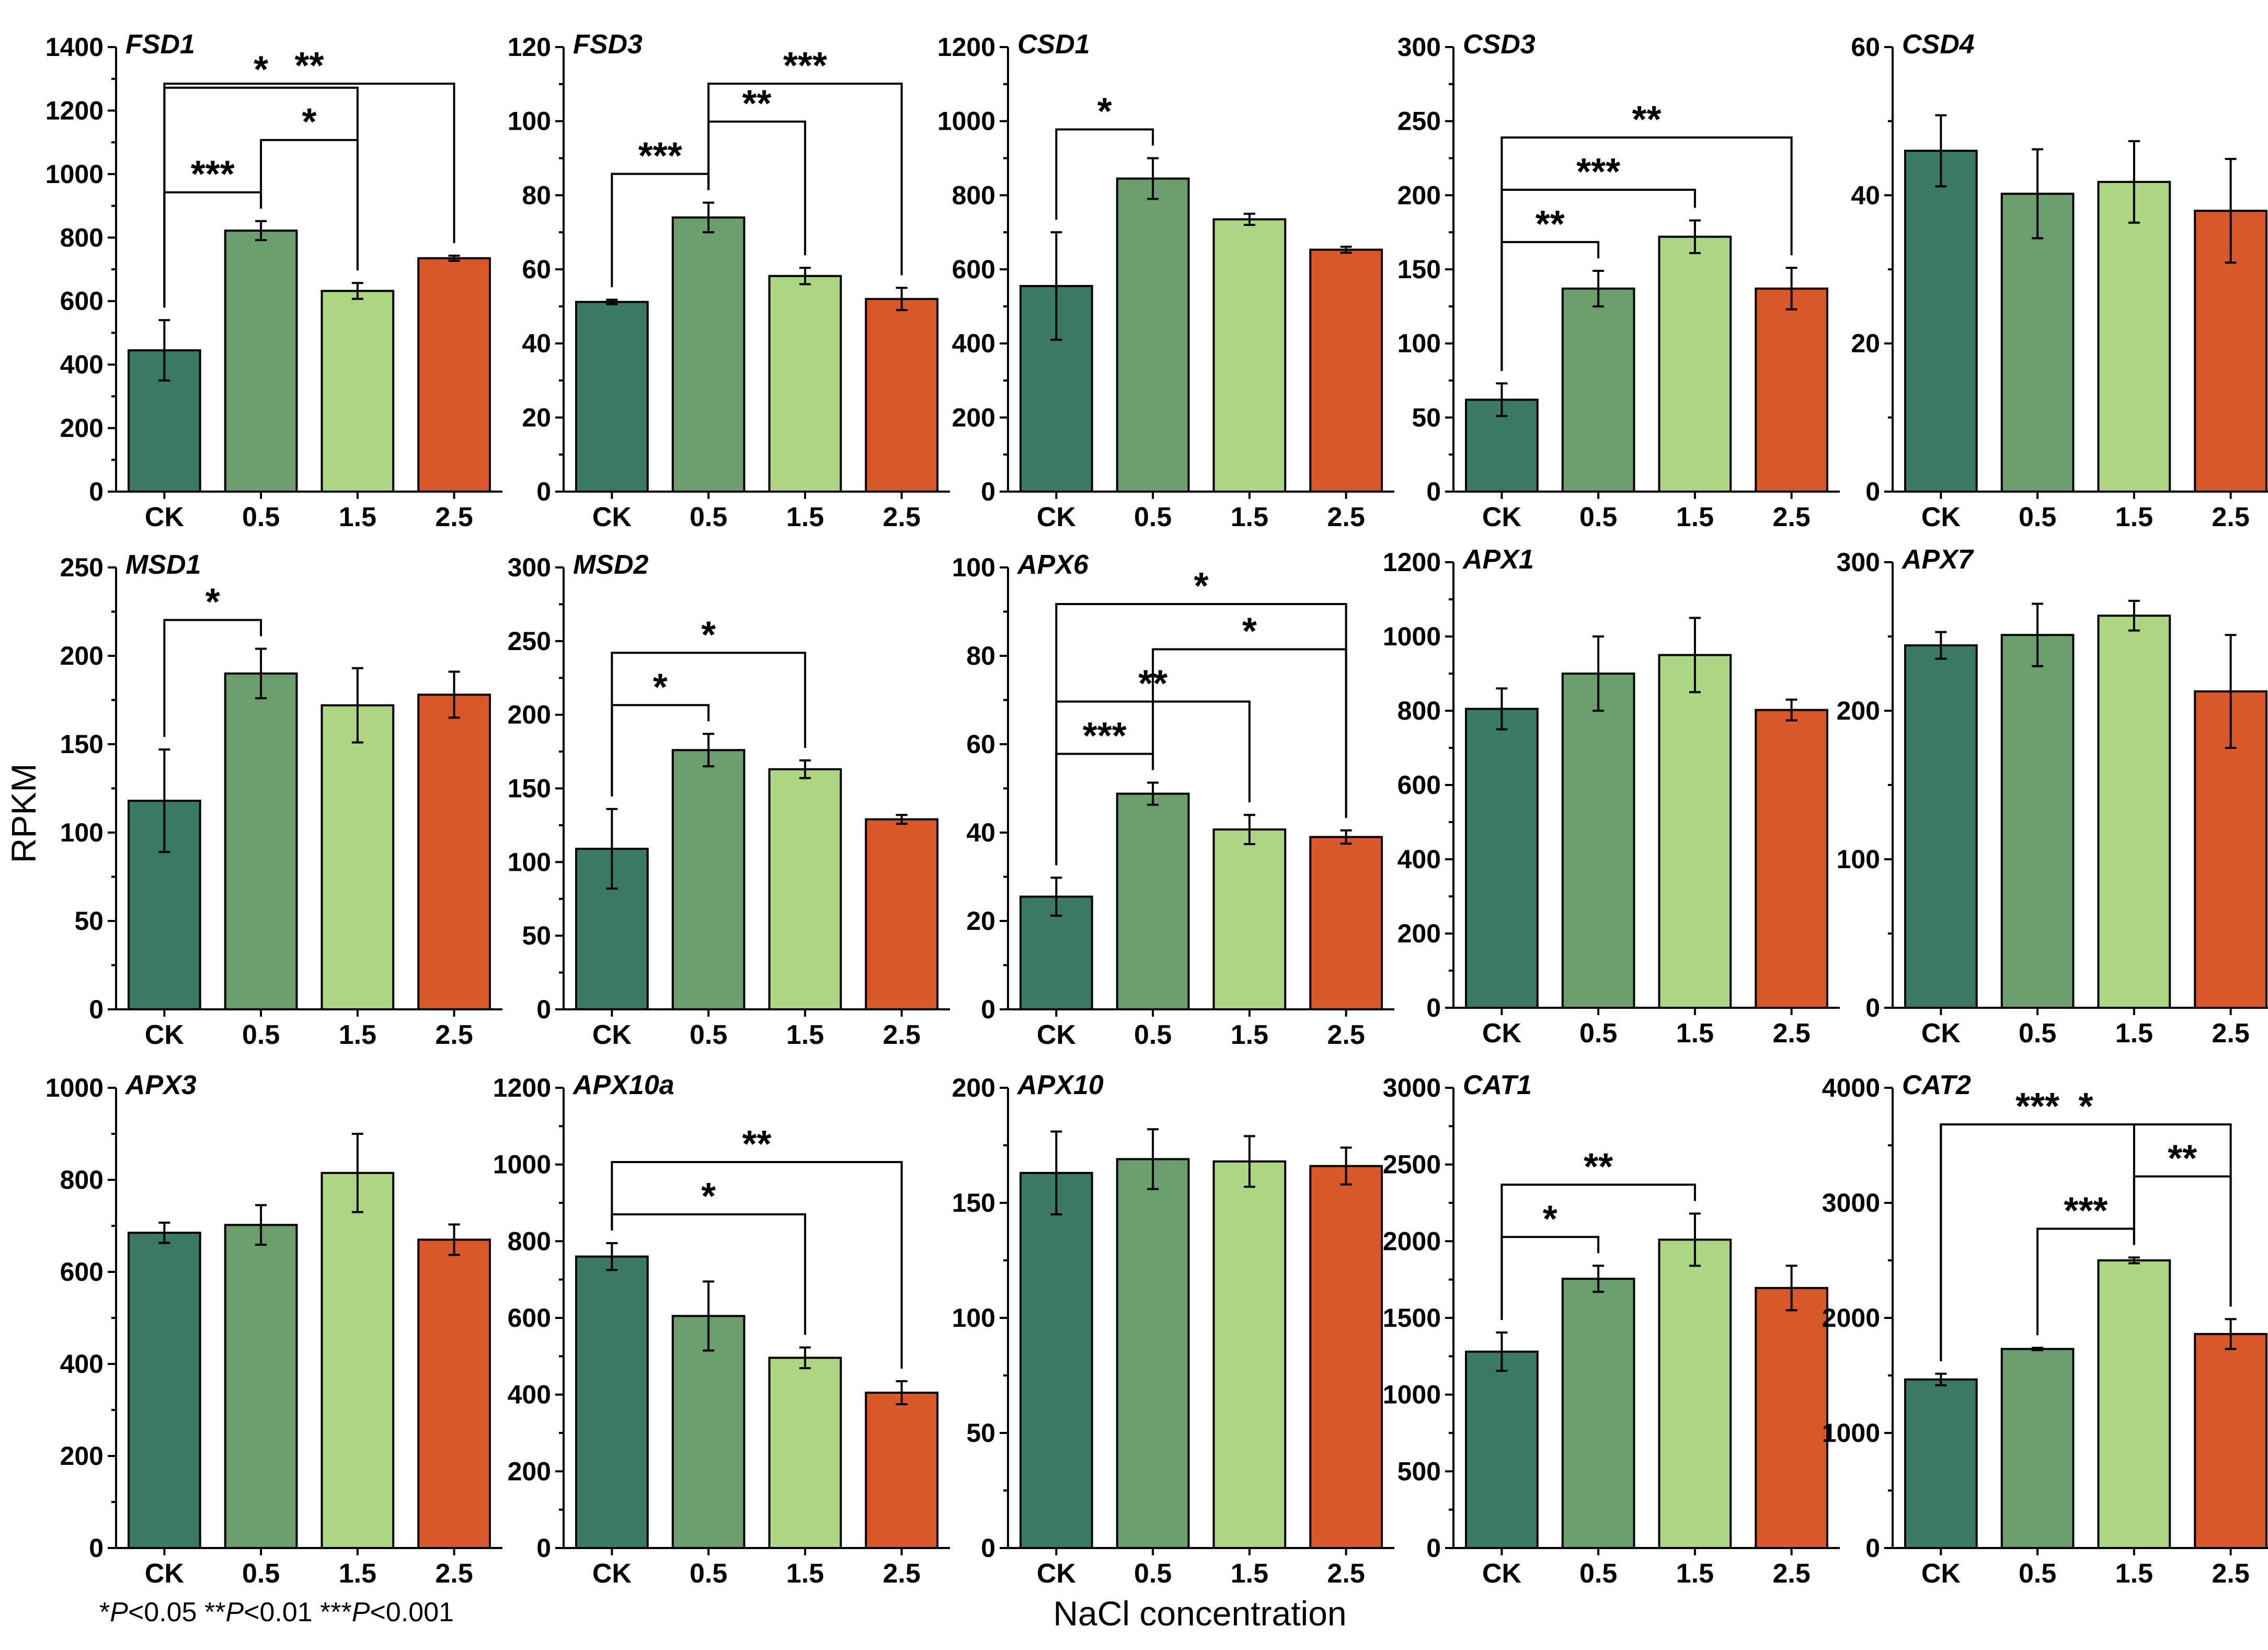  I want to click on error-bar-apx7-CK, so click(1941, 645).